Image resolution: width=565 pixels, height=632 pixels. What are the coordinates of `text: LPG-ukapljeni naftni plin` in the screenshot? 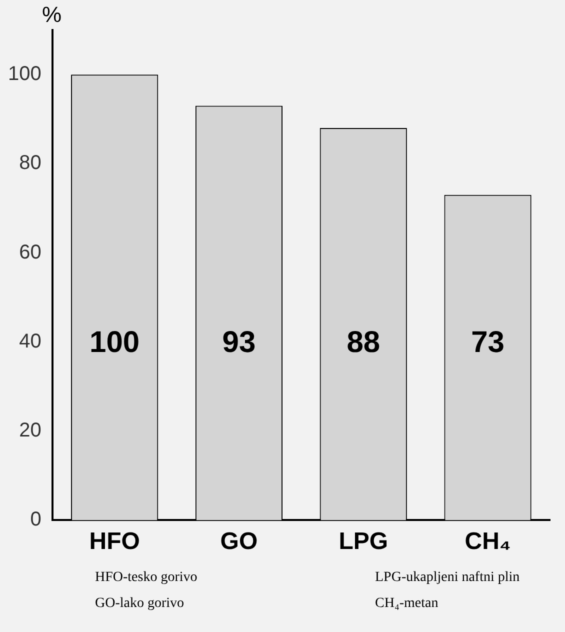 It's located at (447, 578).